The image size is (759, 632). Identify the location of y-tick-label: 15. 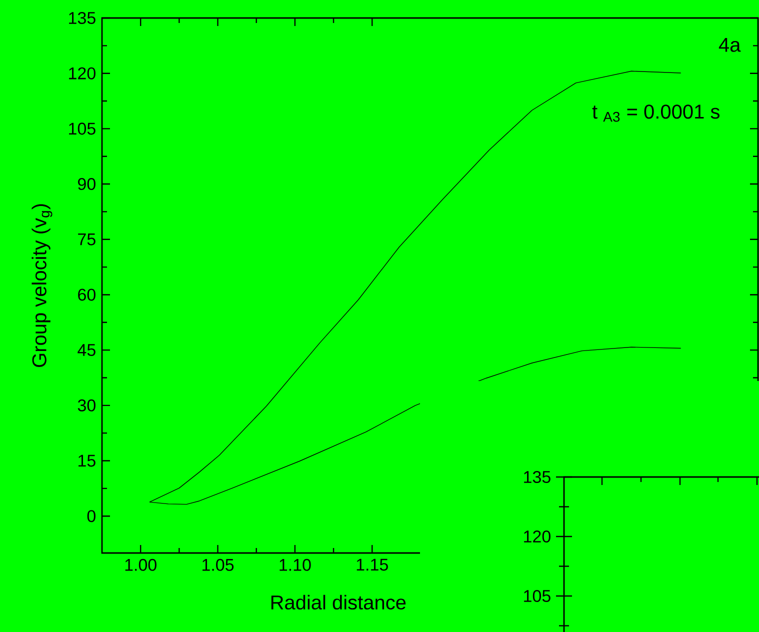
(87, 460).